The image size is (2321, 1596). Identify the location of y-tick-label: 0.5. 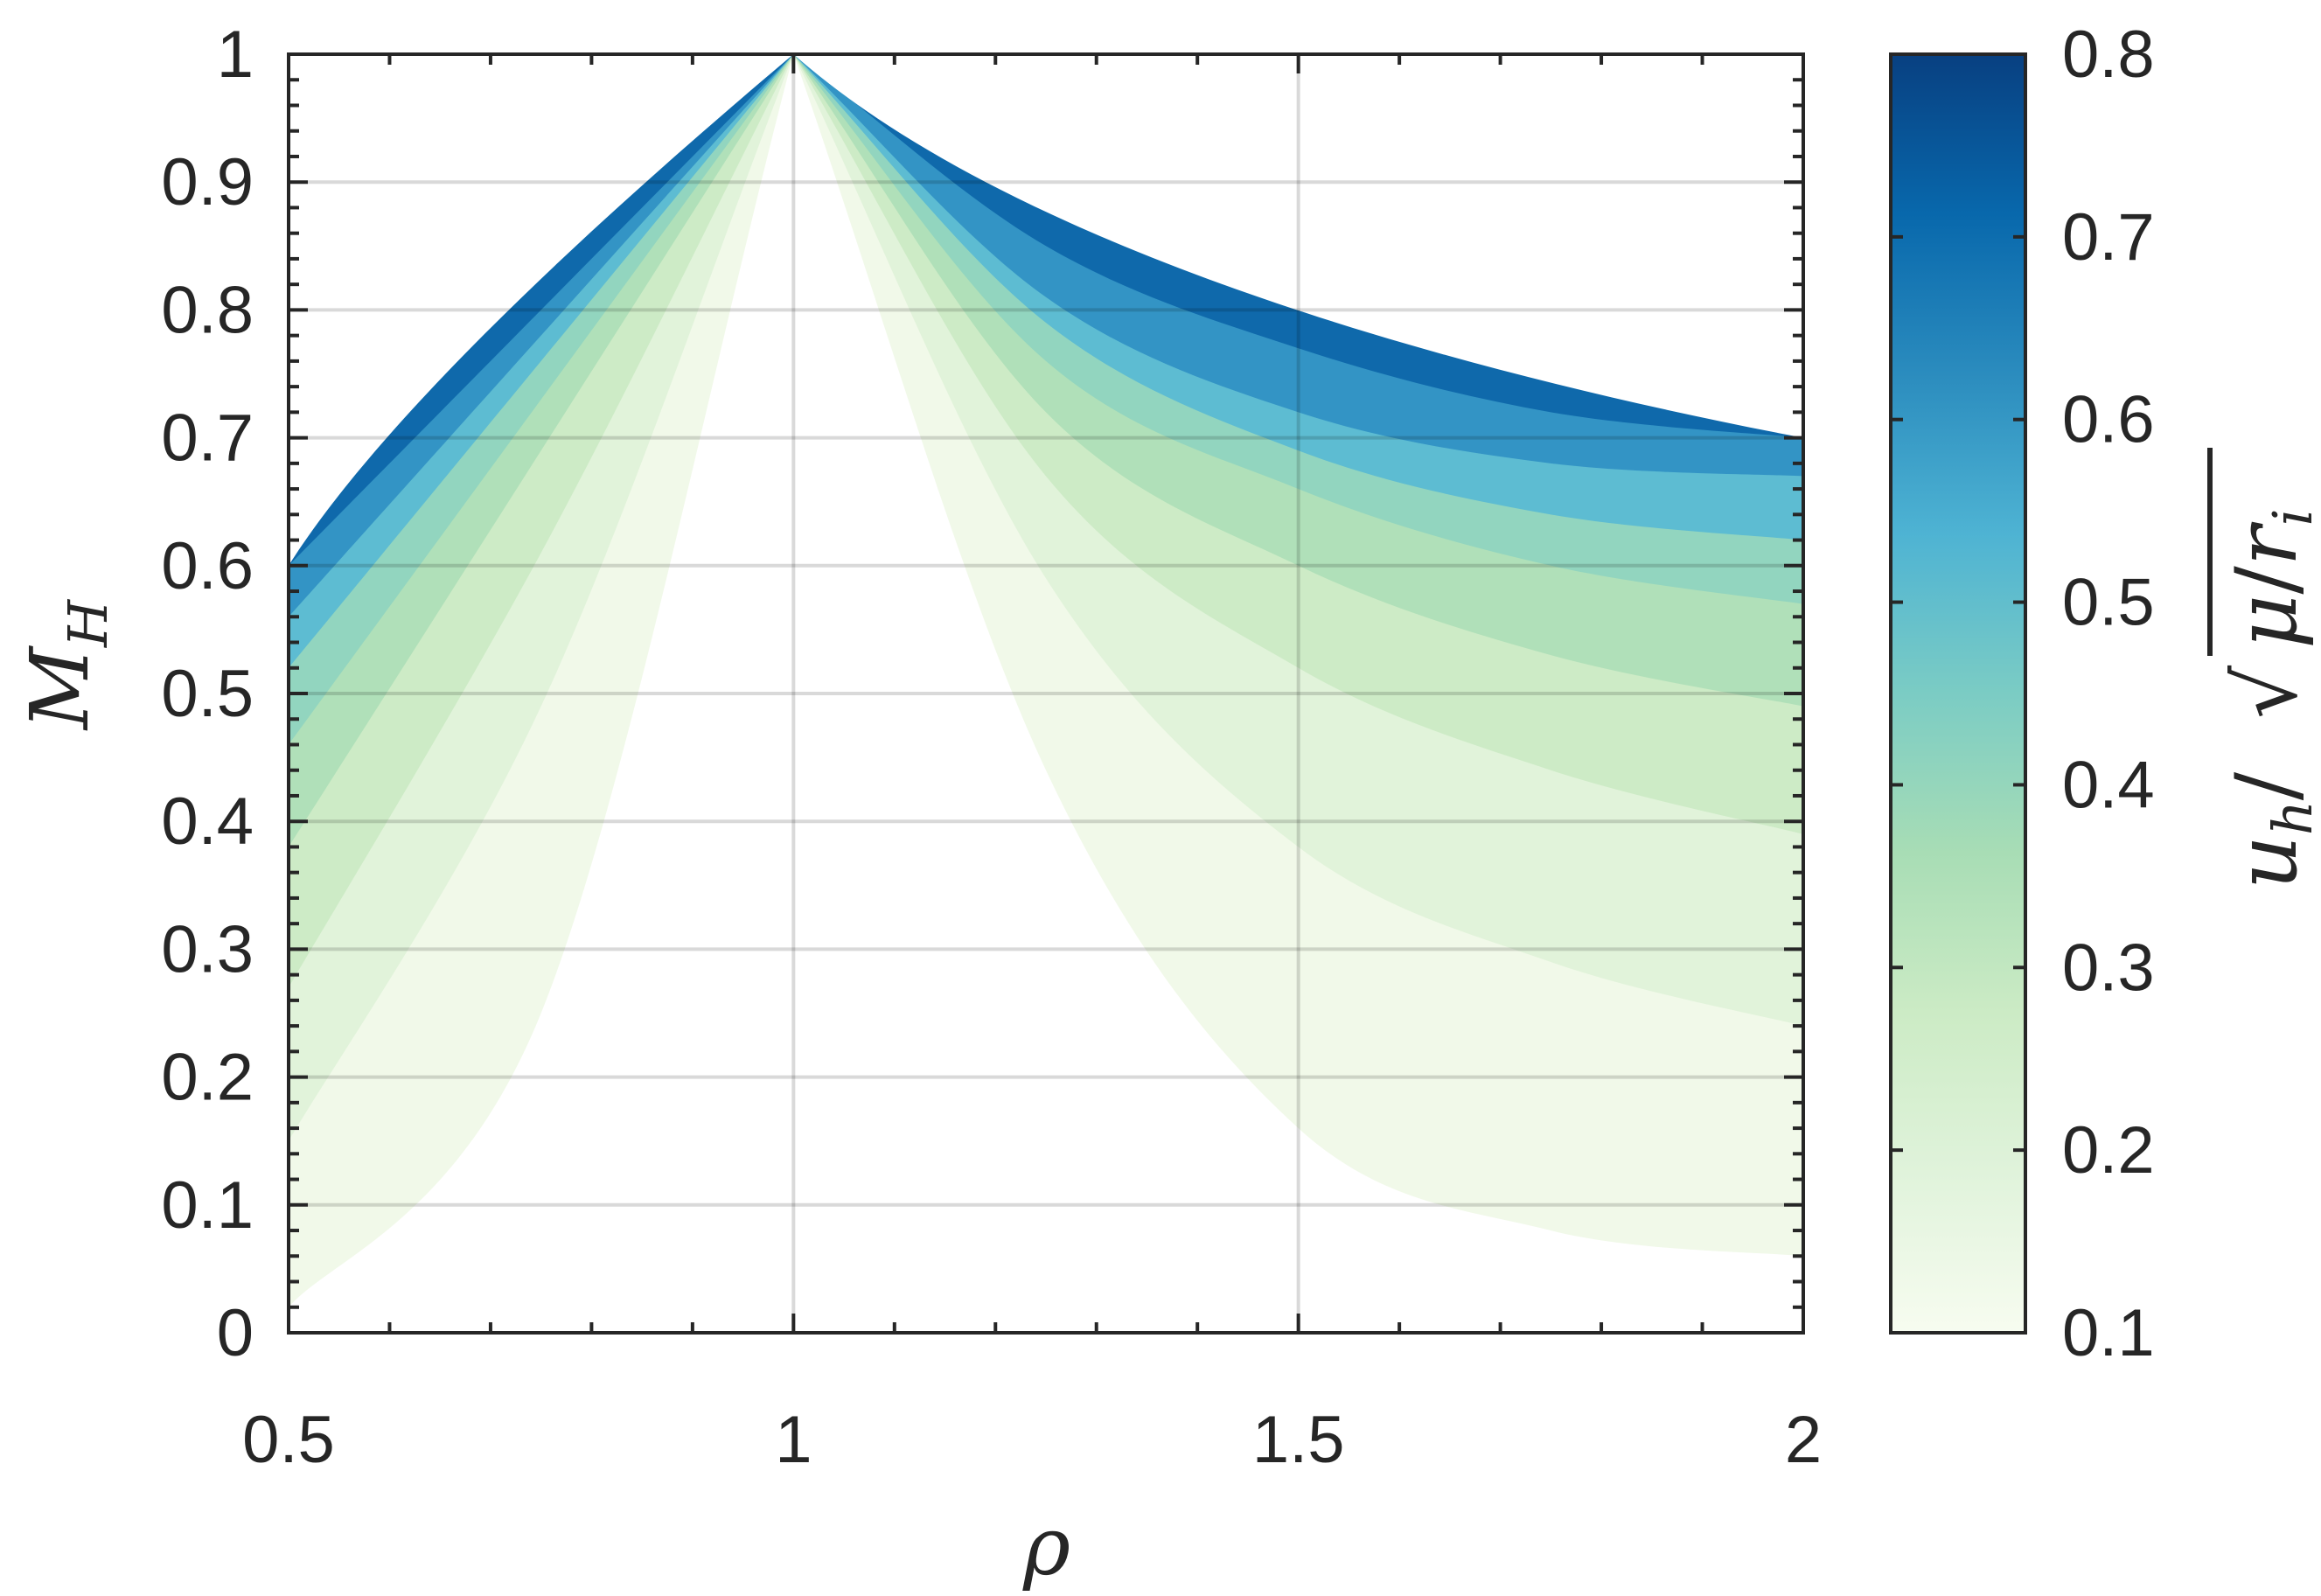
(207, 694).